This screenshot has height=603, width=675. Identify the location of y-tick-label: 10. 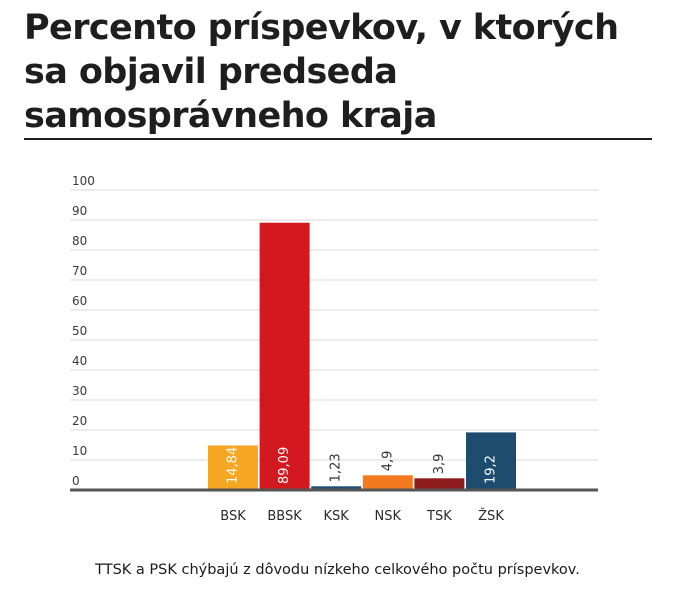
(79, 451).